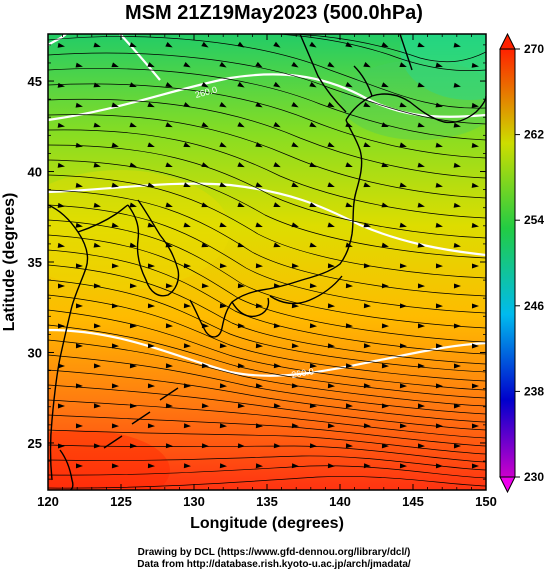 This screenshot has height=573, width=548. Describe the element at coordinates (35, 443) in the screenshot. I see `y-tick-label: 25` at that location.